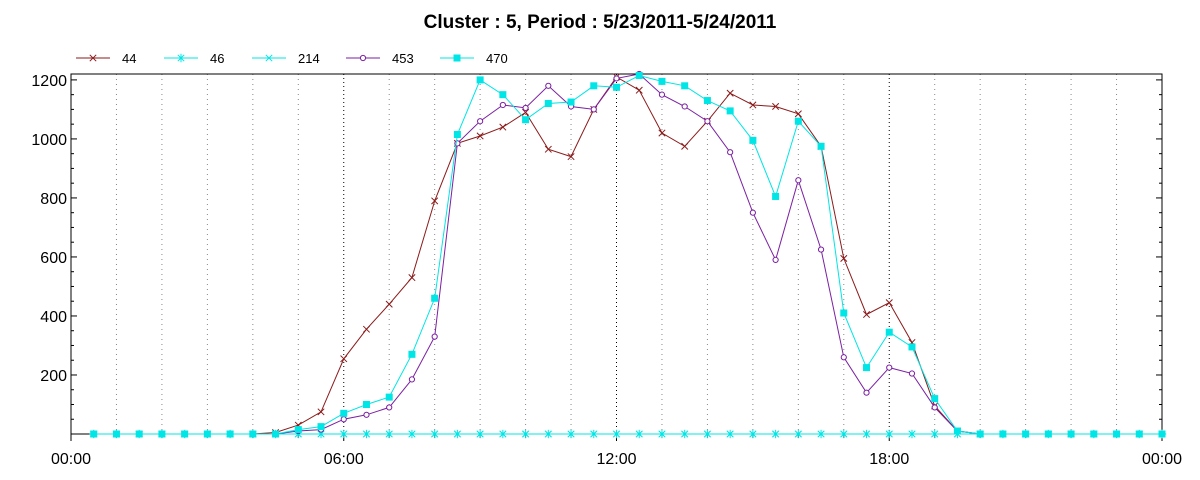  I want to click on y-tick-label: 800, so click(53, 199).